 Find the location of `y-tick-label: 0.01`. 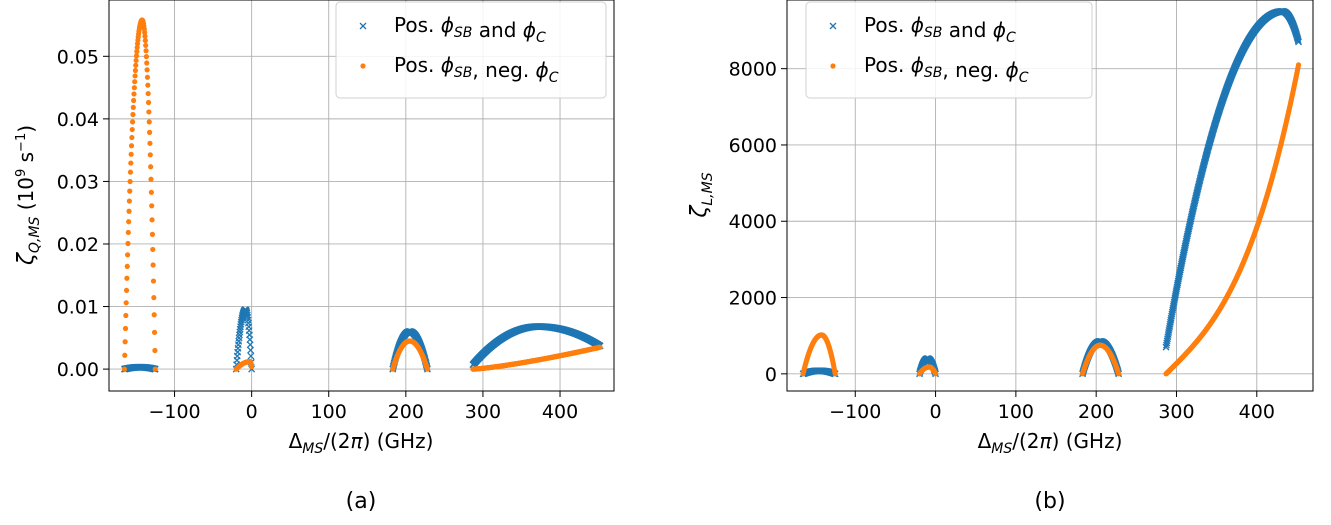

y-tick-label: 0.01 is located at coordinates (78, 308).